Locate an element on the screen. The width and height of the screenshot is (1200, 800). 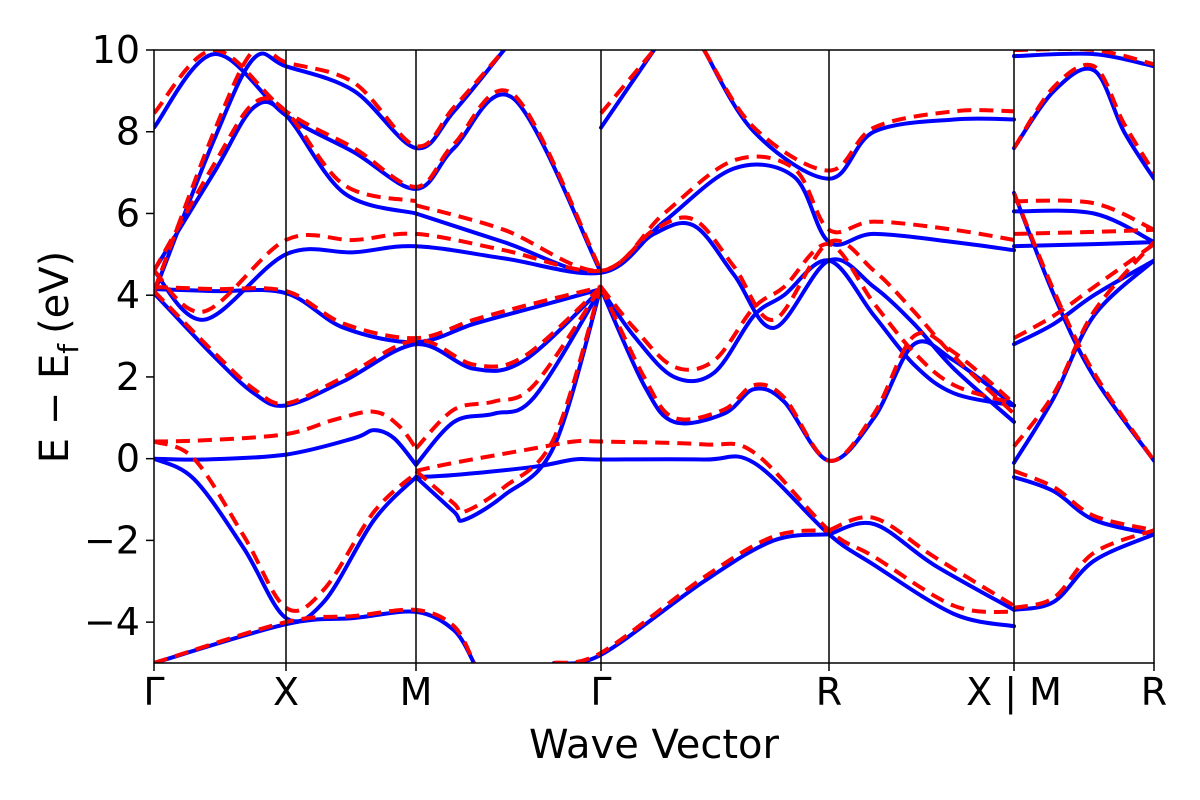
y-axis-label-unit: (eV) is located at coordinates (55, 292).